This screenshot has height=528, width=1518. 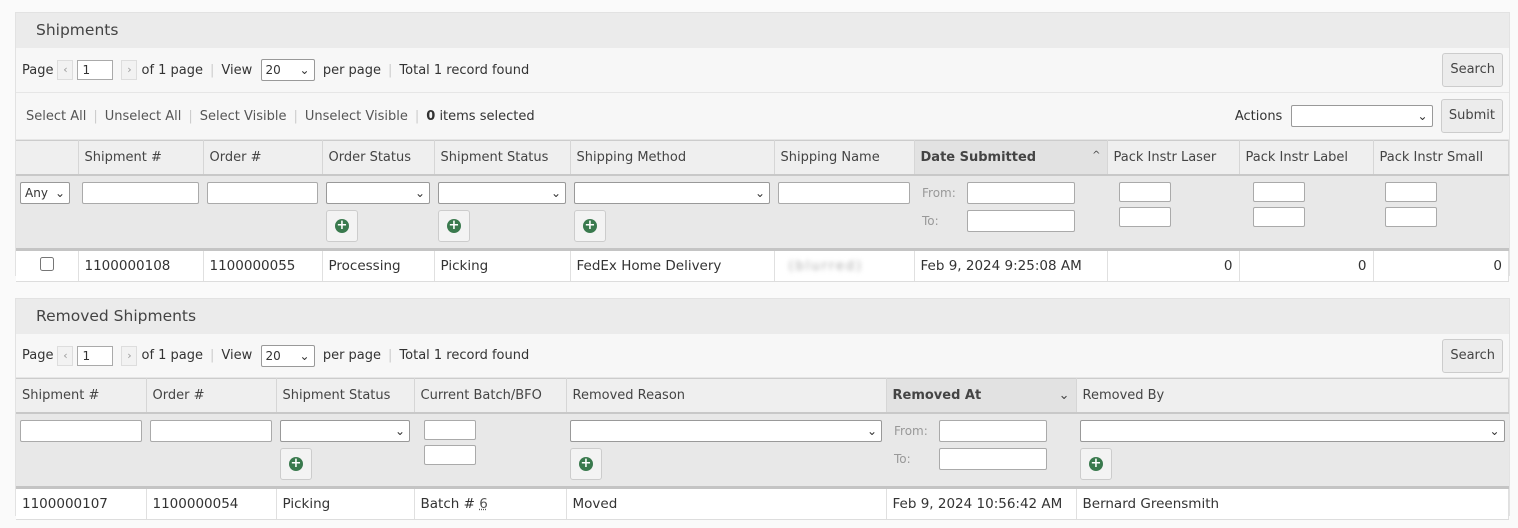 I want to click on submit-button: Submit, so click(x=1471, y=116).